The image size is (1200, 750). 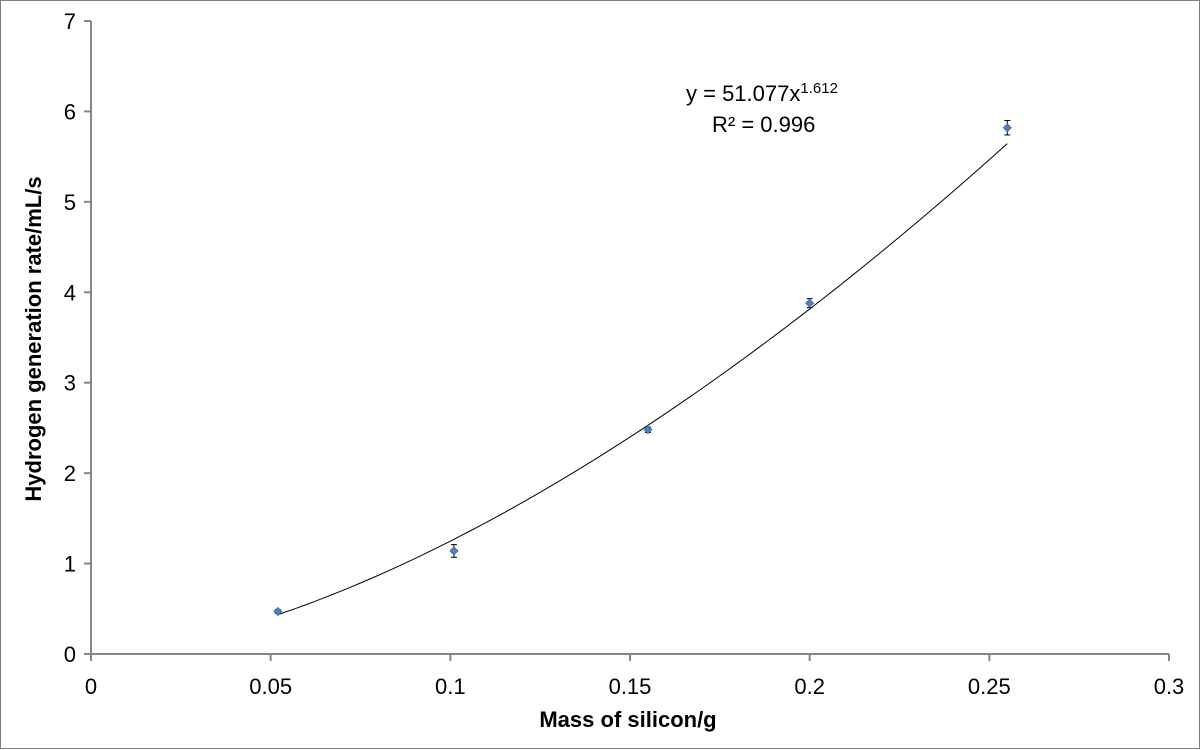 What do you see at coordinates (1169, 686) in the screenshot?
I see `x-tick-label: 0.3` at bounding box center [1169, 686].